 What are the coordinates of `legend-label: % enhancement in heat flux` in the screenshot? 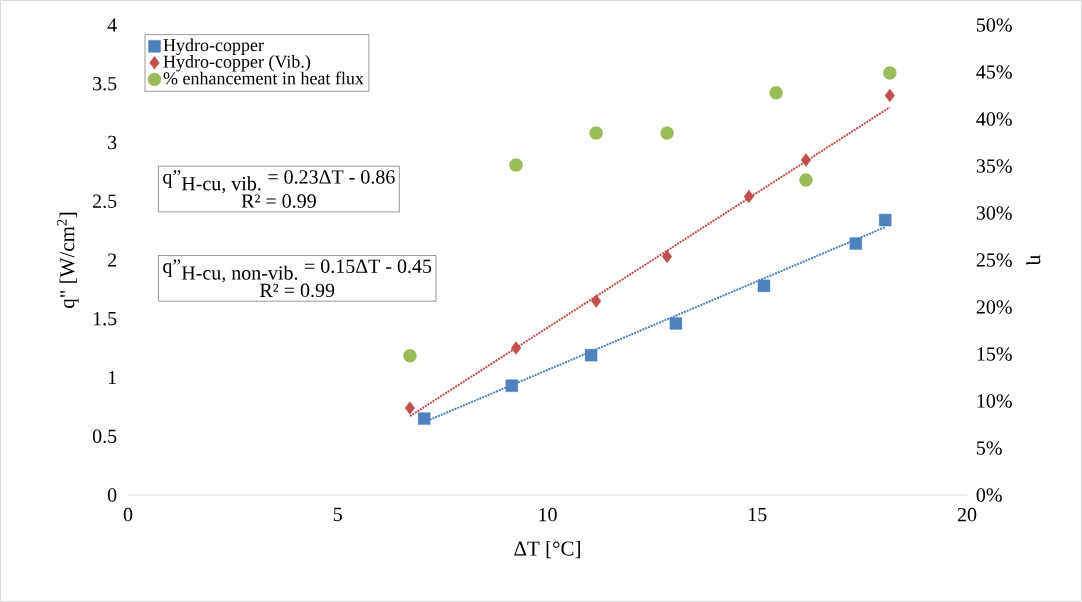 It's located at (263, 78).